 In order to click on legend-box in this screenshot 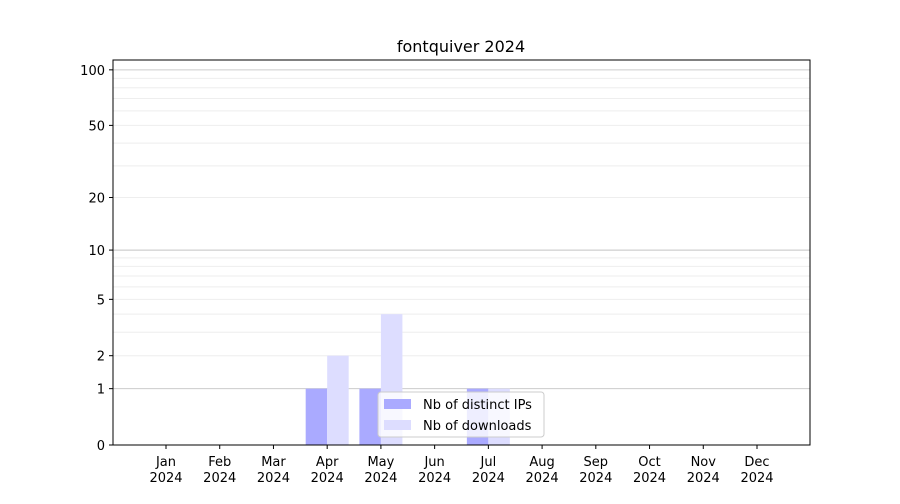, I will do `click(461, 414)`.